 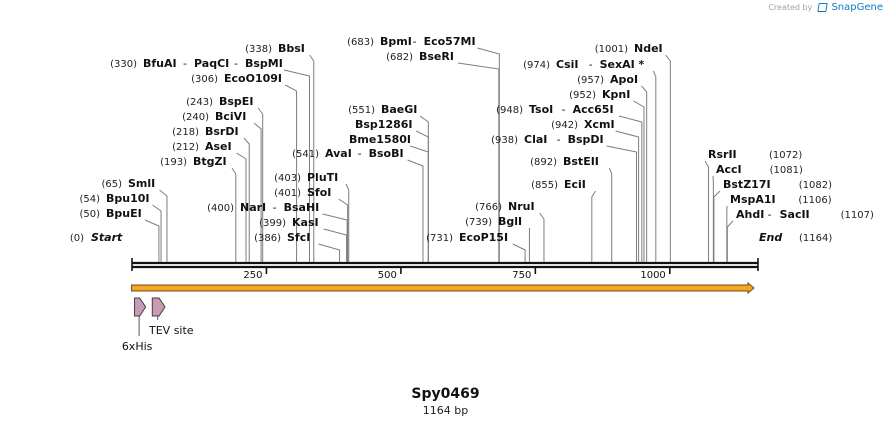 What do you see at coordinates (77, 238) in the screenshot?
I see `start-position: (0)` at bounding box center [77, 238].